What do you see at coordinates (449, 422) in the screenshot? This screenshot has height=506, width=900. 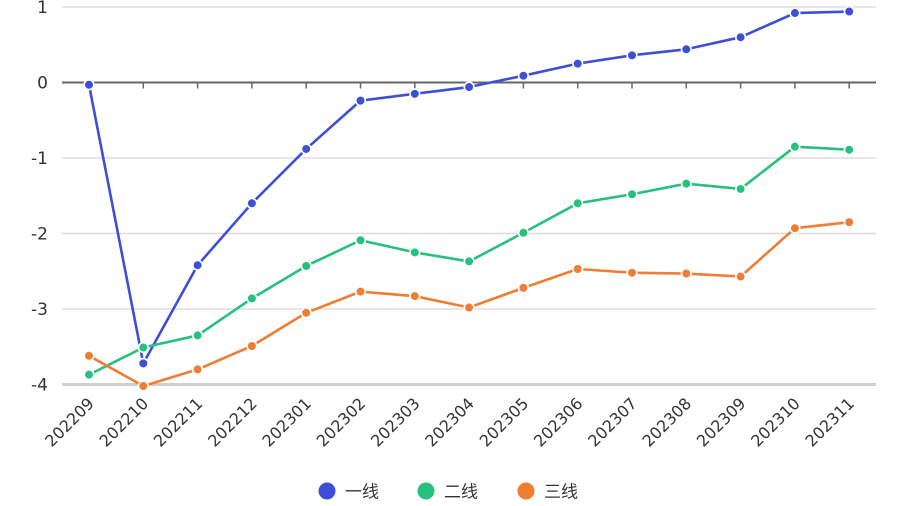 I see `x-tick-label: 202304` at bounding box center [449, 422].